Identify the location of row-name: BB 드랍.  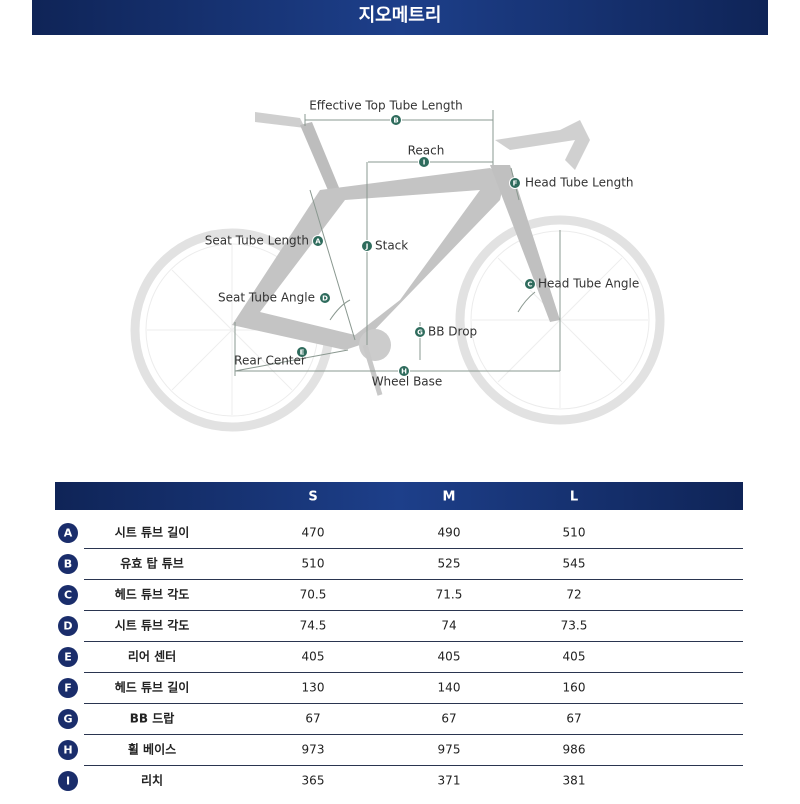
(152, 719).